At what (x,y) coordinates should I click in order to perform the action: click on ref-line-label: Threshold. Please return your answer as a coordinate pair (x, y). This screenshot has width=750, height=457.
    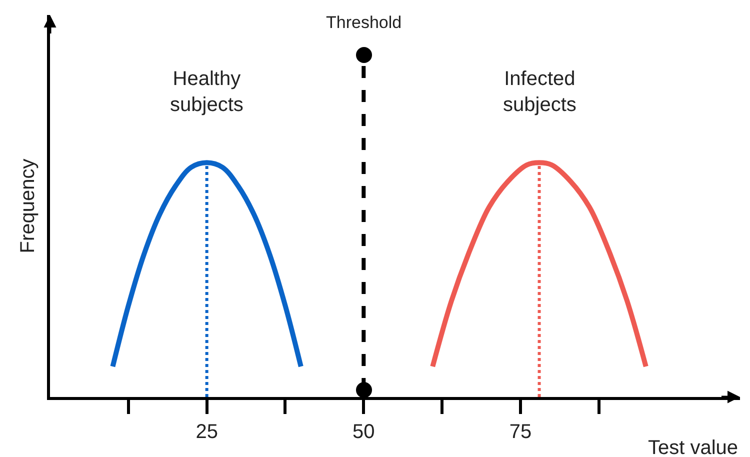
    Looking at the image, I should click on (364, 22).